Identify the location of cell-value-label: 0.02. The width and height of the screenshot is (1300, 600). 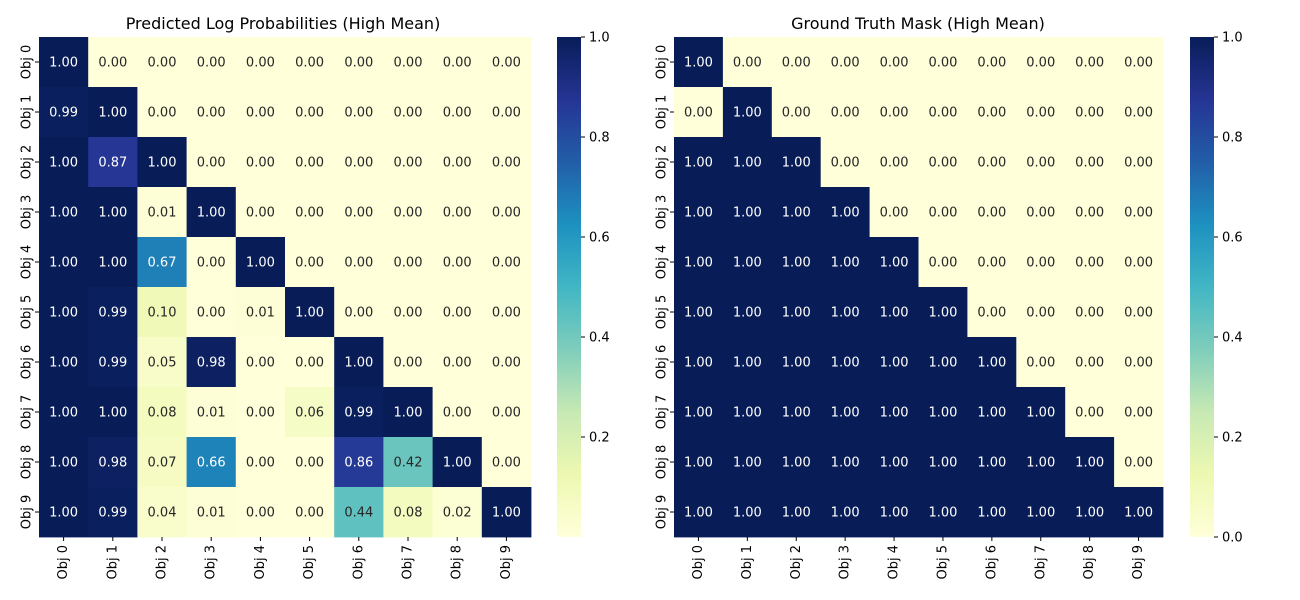
(457, 513).